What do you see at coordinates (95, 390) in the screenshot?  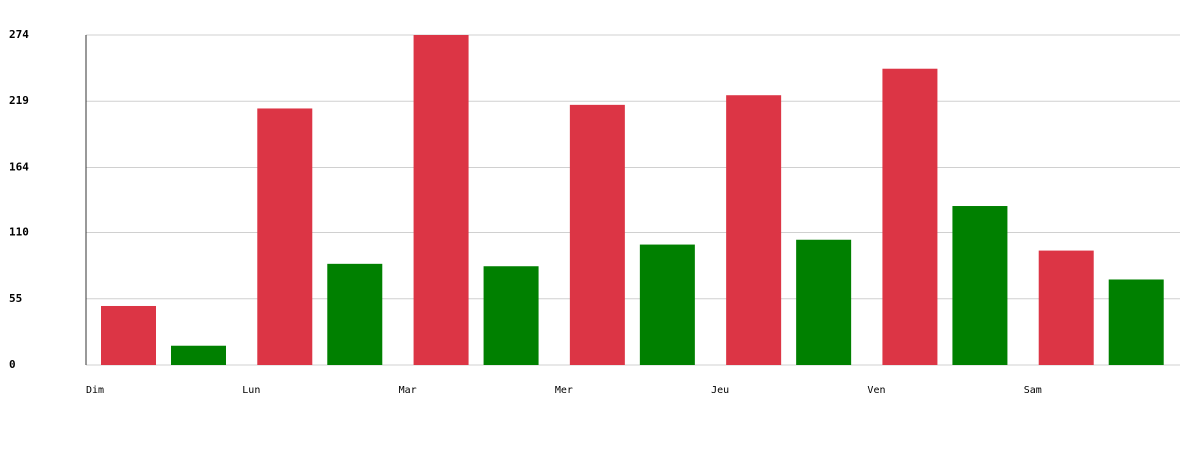 I see `x-tick-label: Dim` at bounding box center [95, 390].